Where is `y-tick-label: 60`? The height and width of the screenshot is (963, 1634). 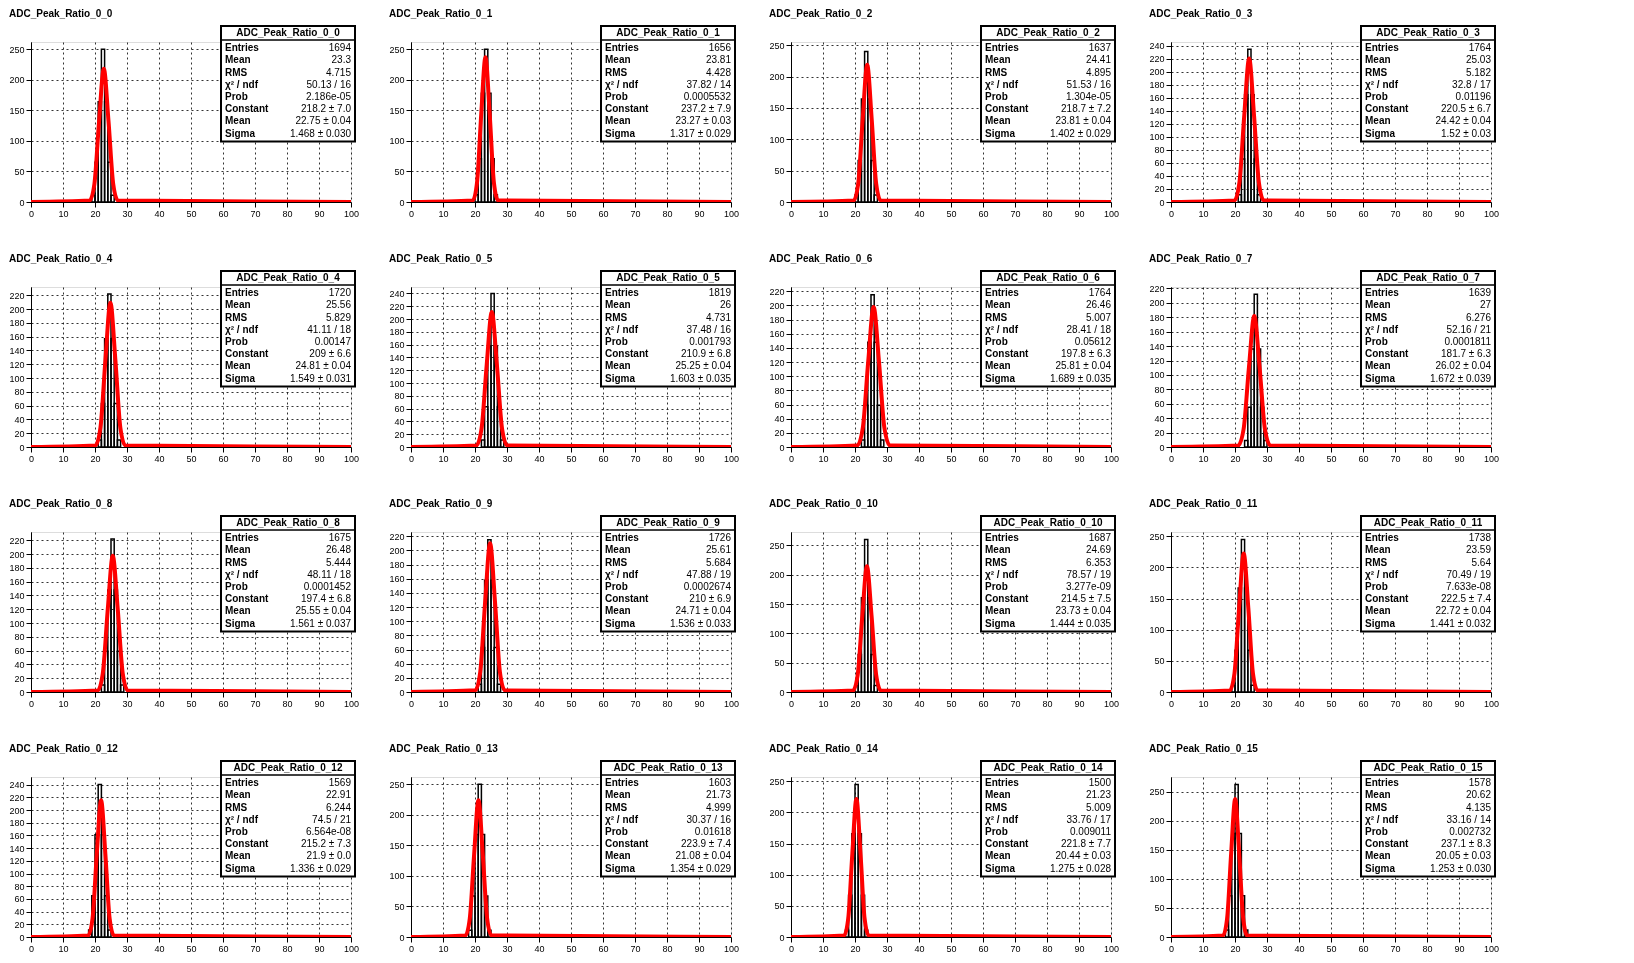 y-tick-label: 60 is located at coordinates (19, 406).